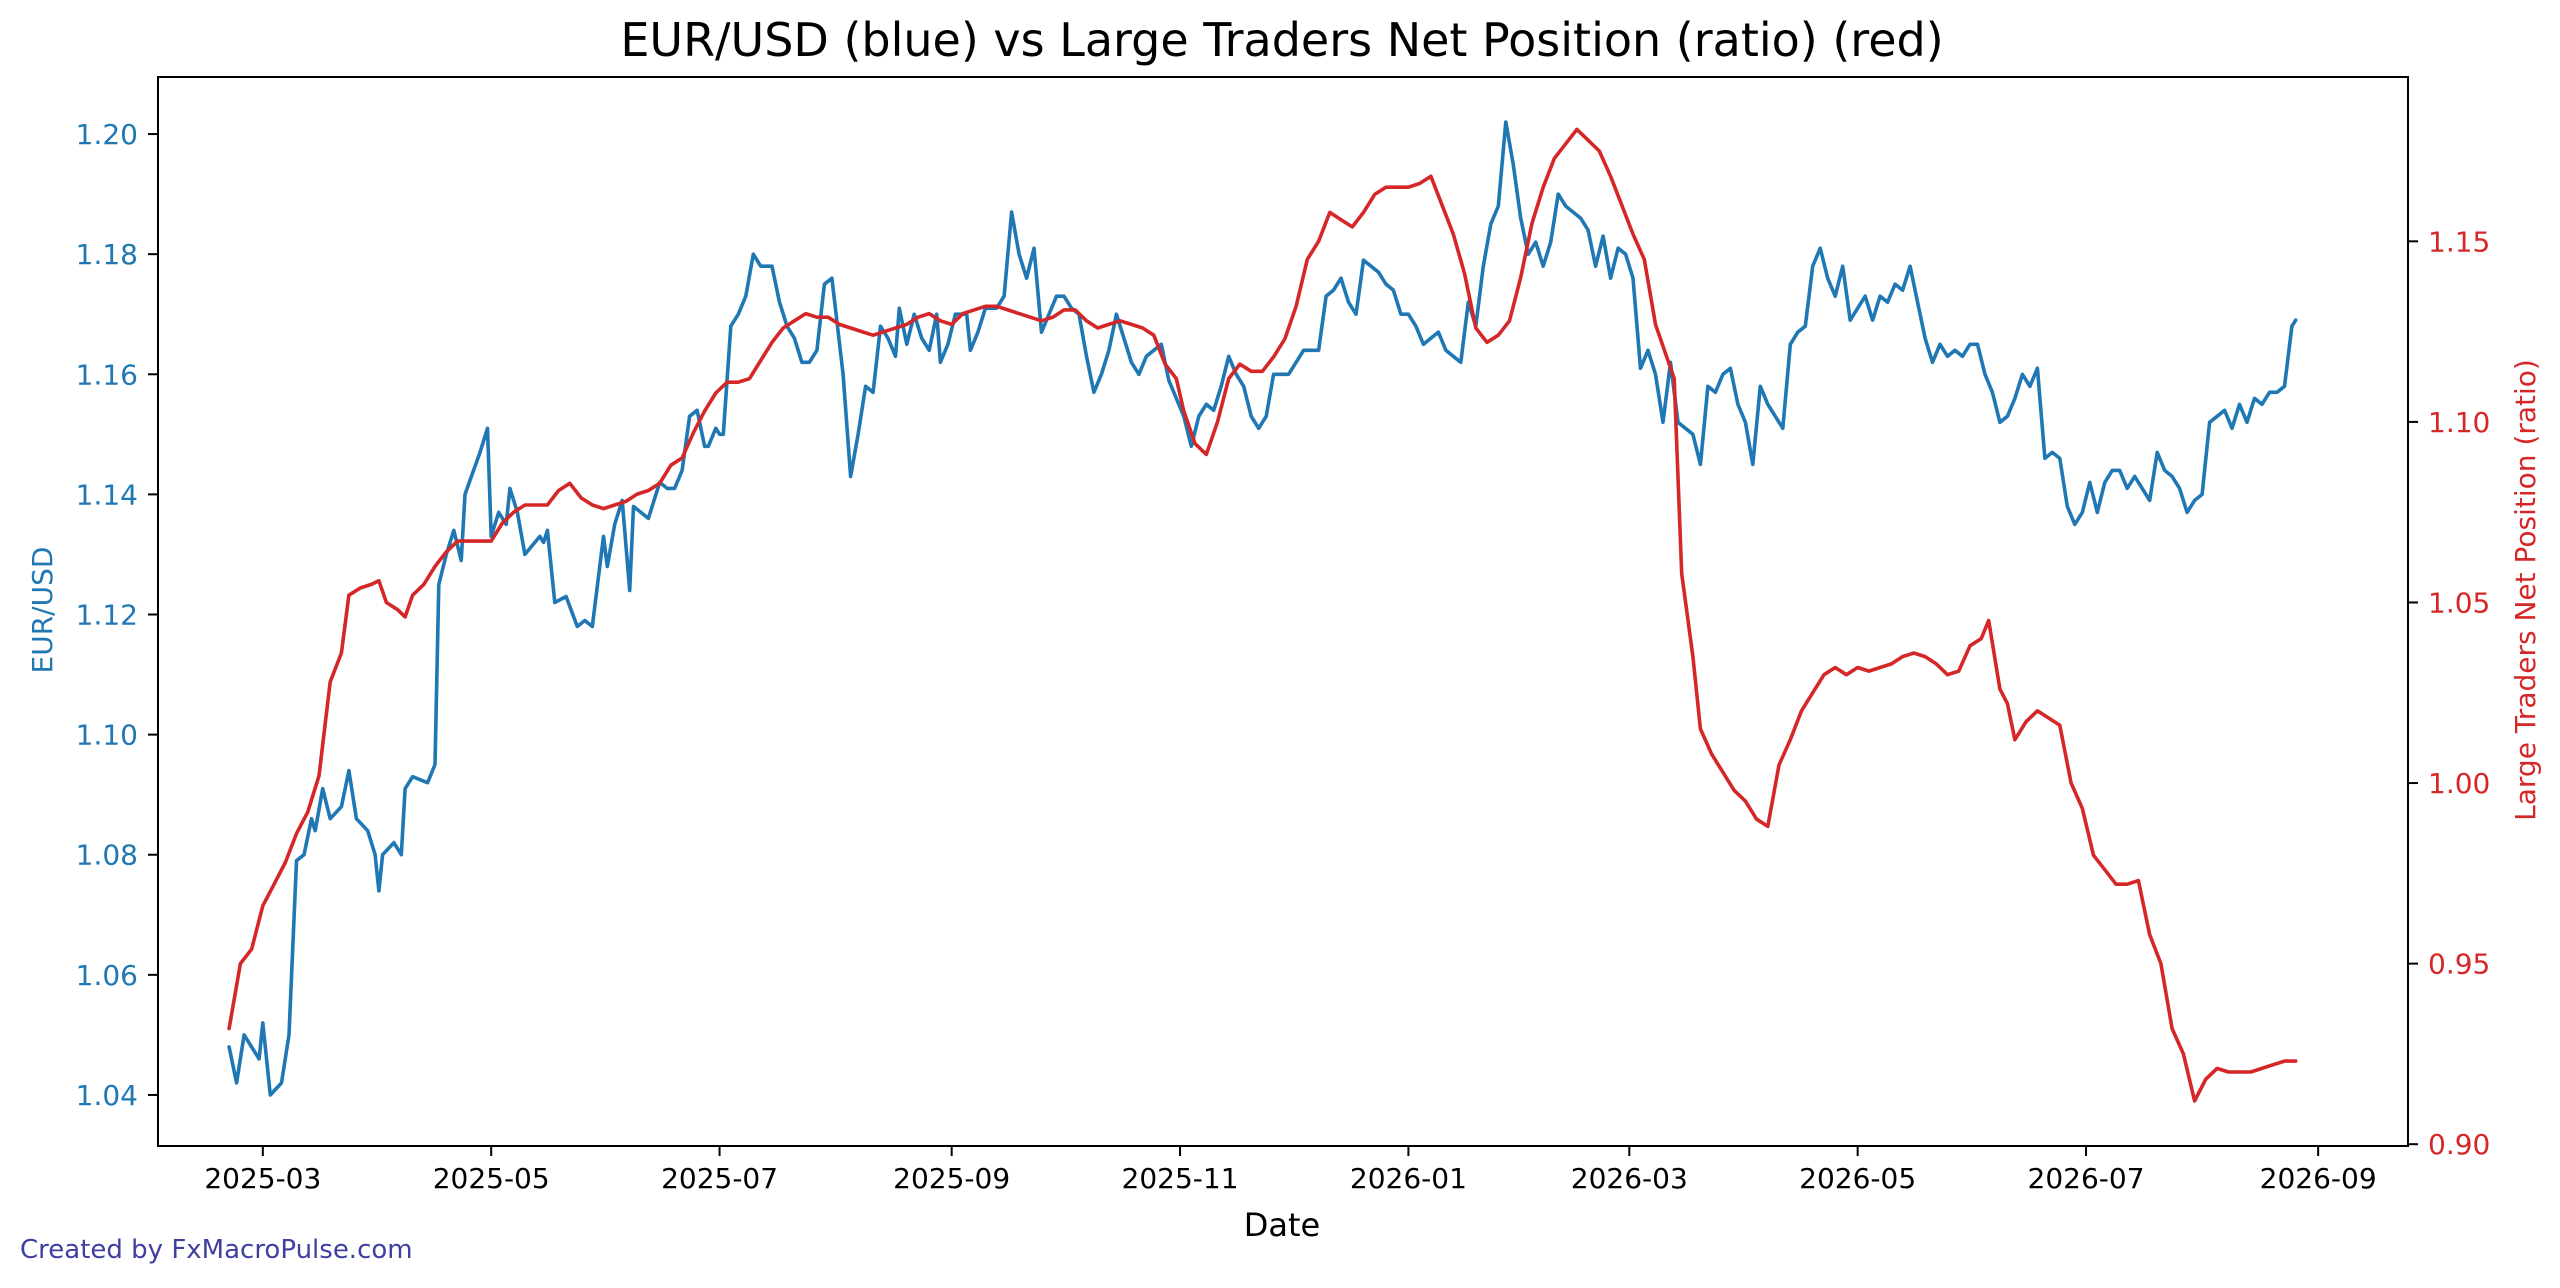  What do you see at coordinates (719, 1178) in the screenshot?
I see `x-tick-label: 2025-07` at bounding box center [719, 1178].